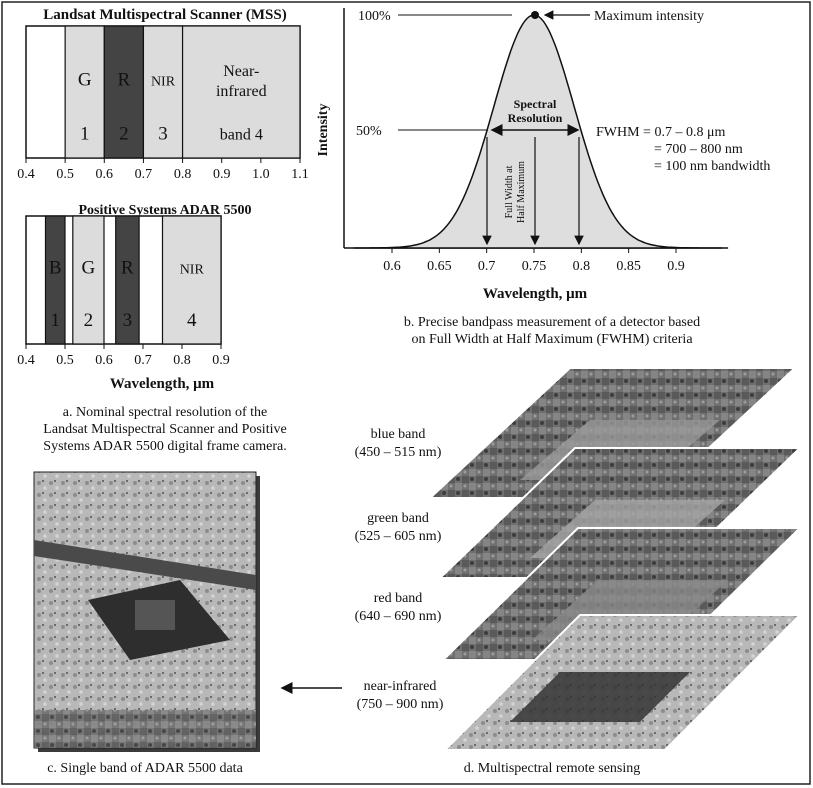 The height and width of the screenshot is (788, 813). Describe the element at coordinates (55, 268) in the screenshot. I see `adar-band-label-1: B` at that location.